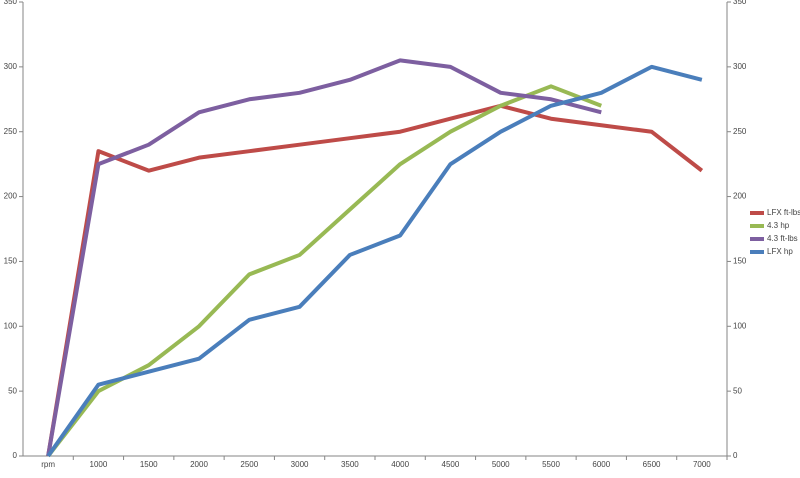  Describe the element at coordinates (249, 464) in the screenshot. I see `x-tick-label: 2500` at that location.